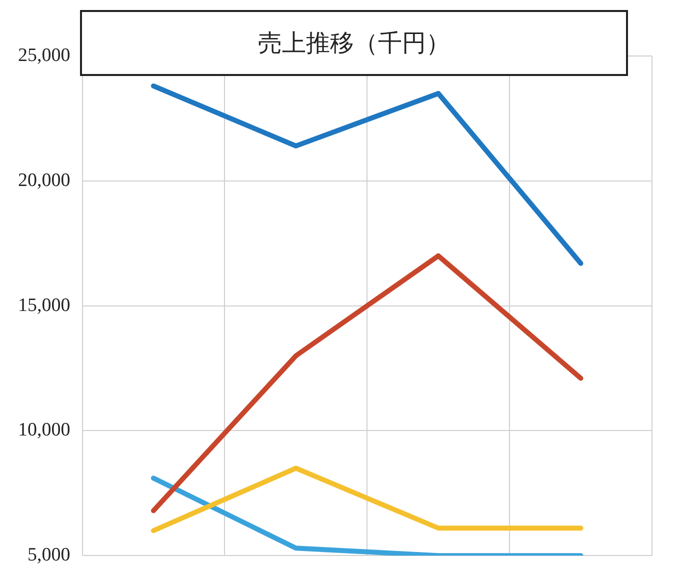  Describe the element at coordinates (44, 305) in the screenshot. I see `y-tick-label: 15,000` at that location.